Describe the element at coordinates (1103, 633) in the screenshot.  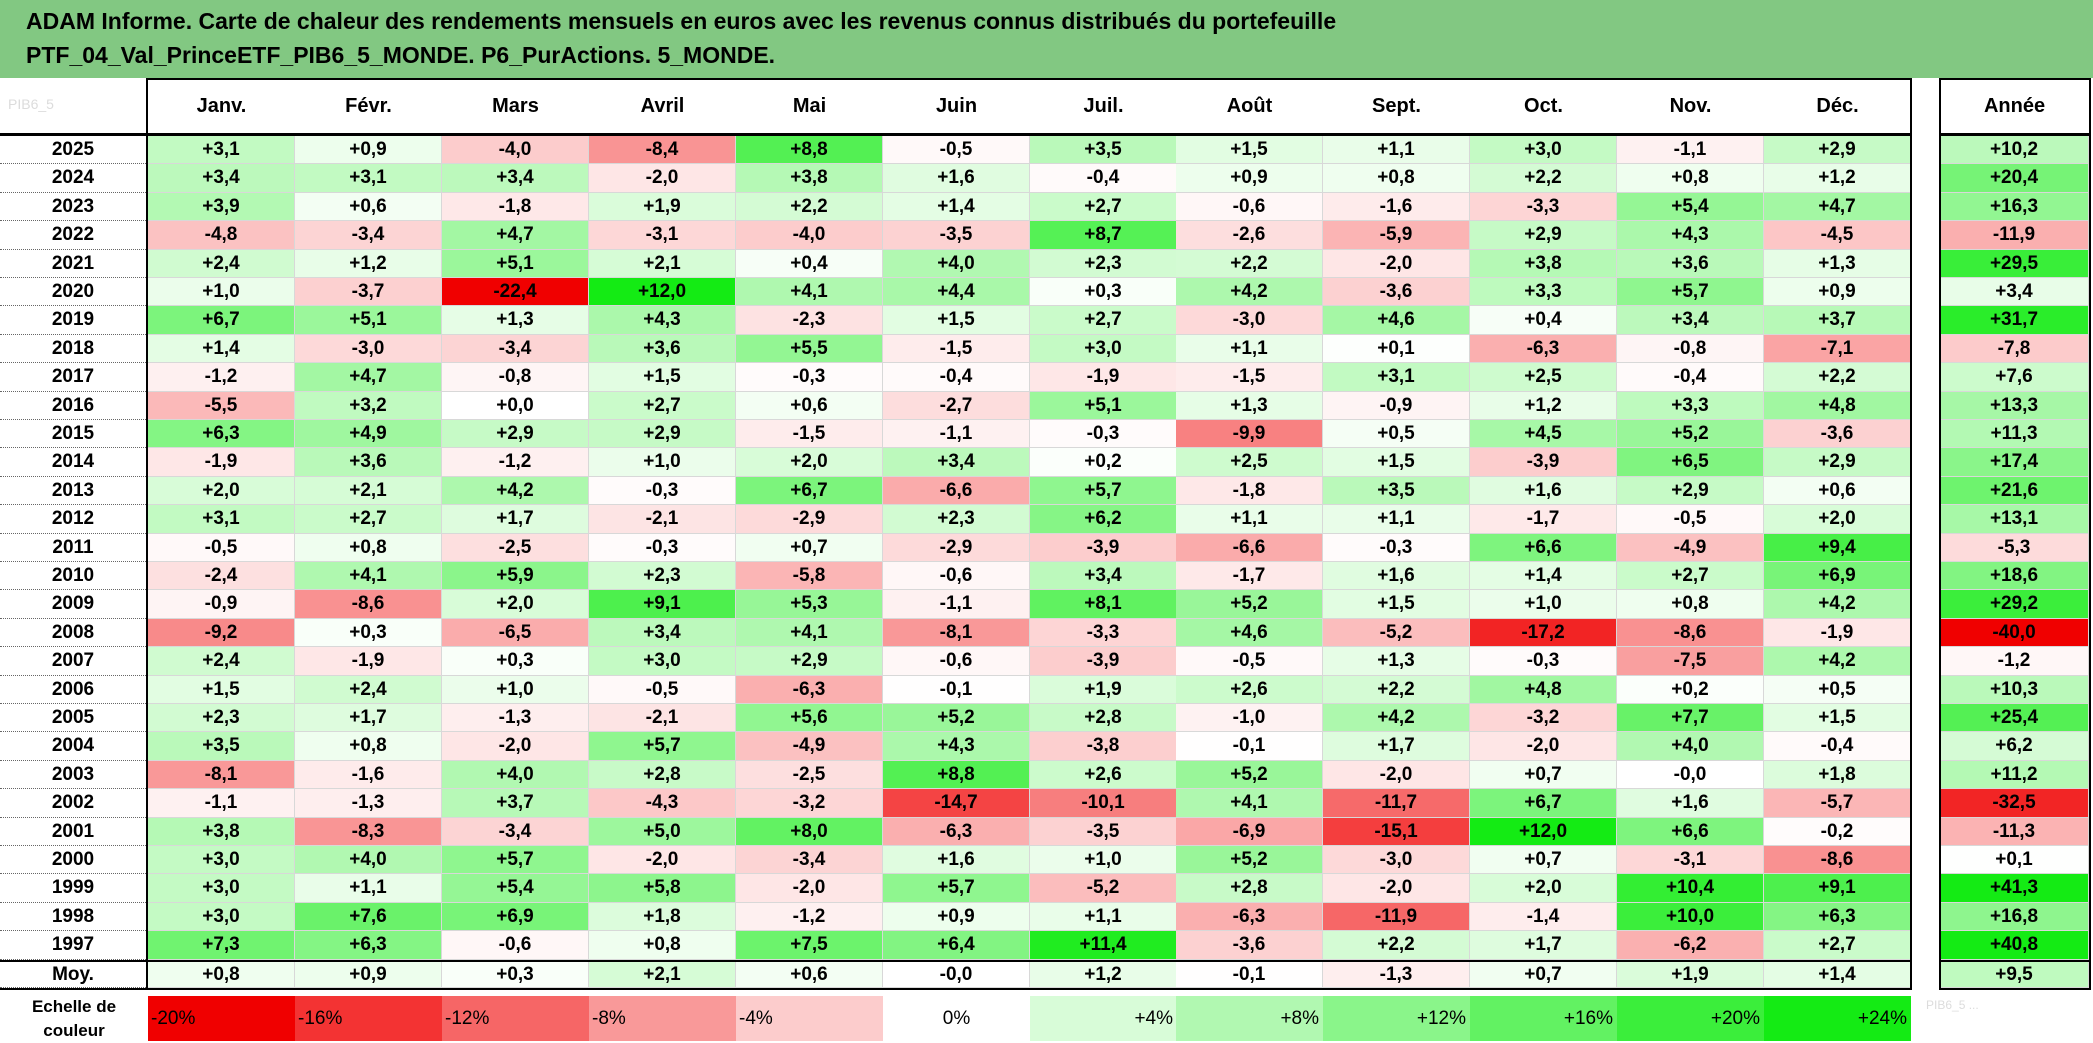
I see `heatmap-cell: -3,3` at that location.